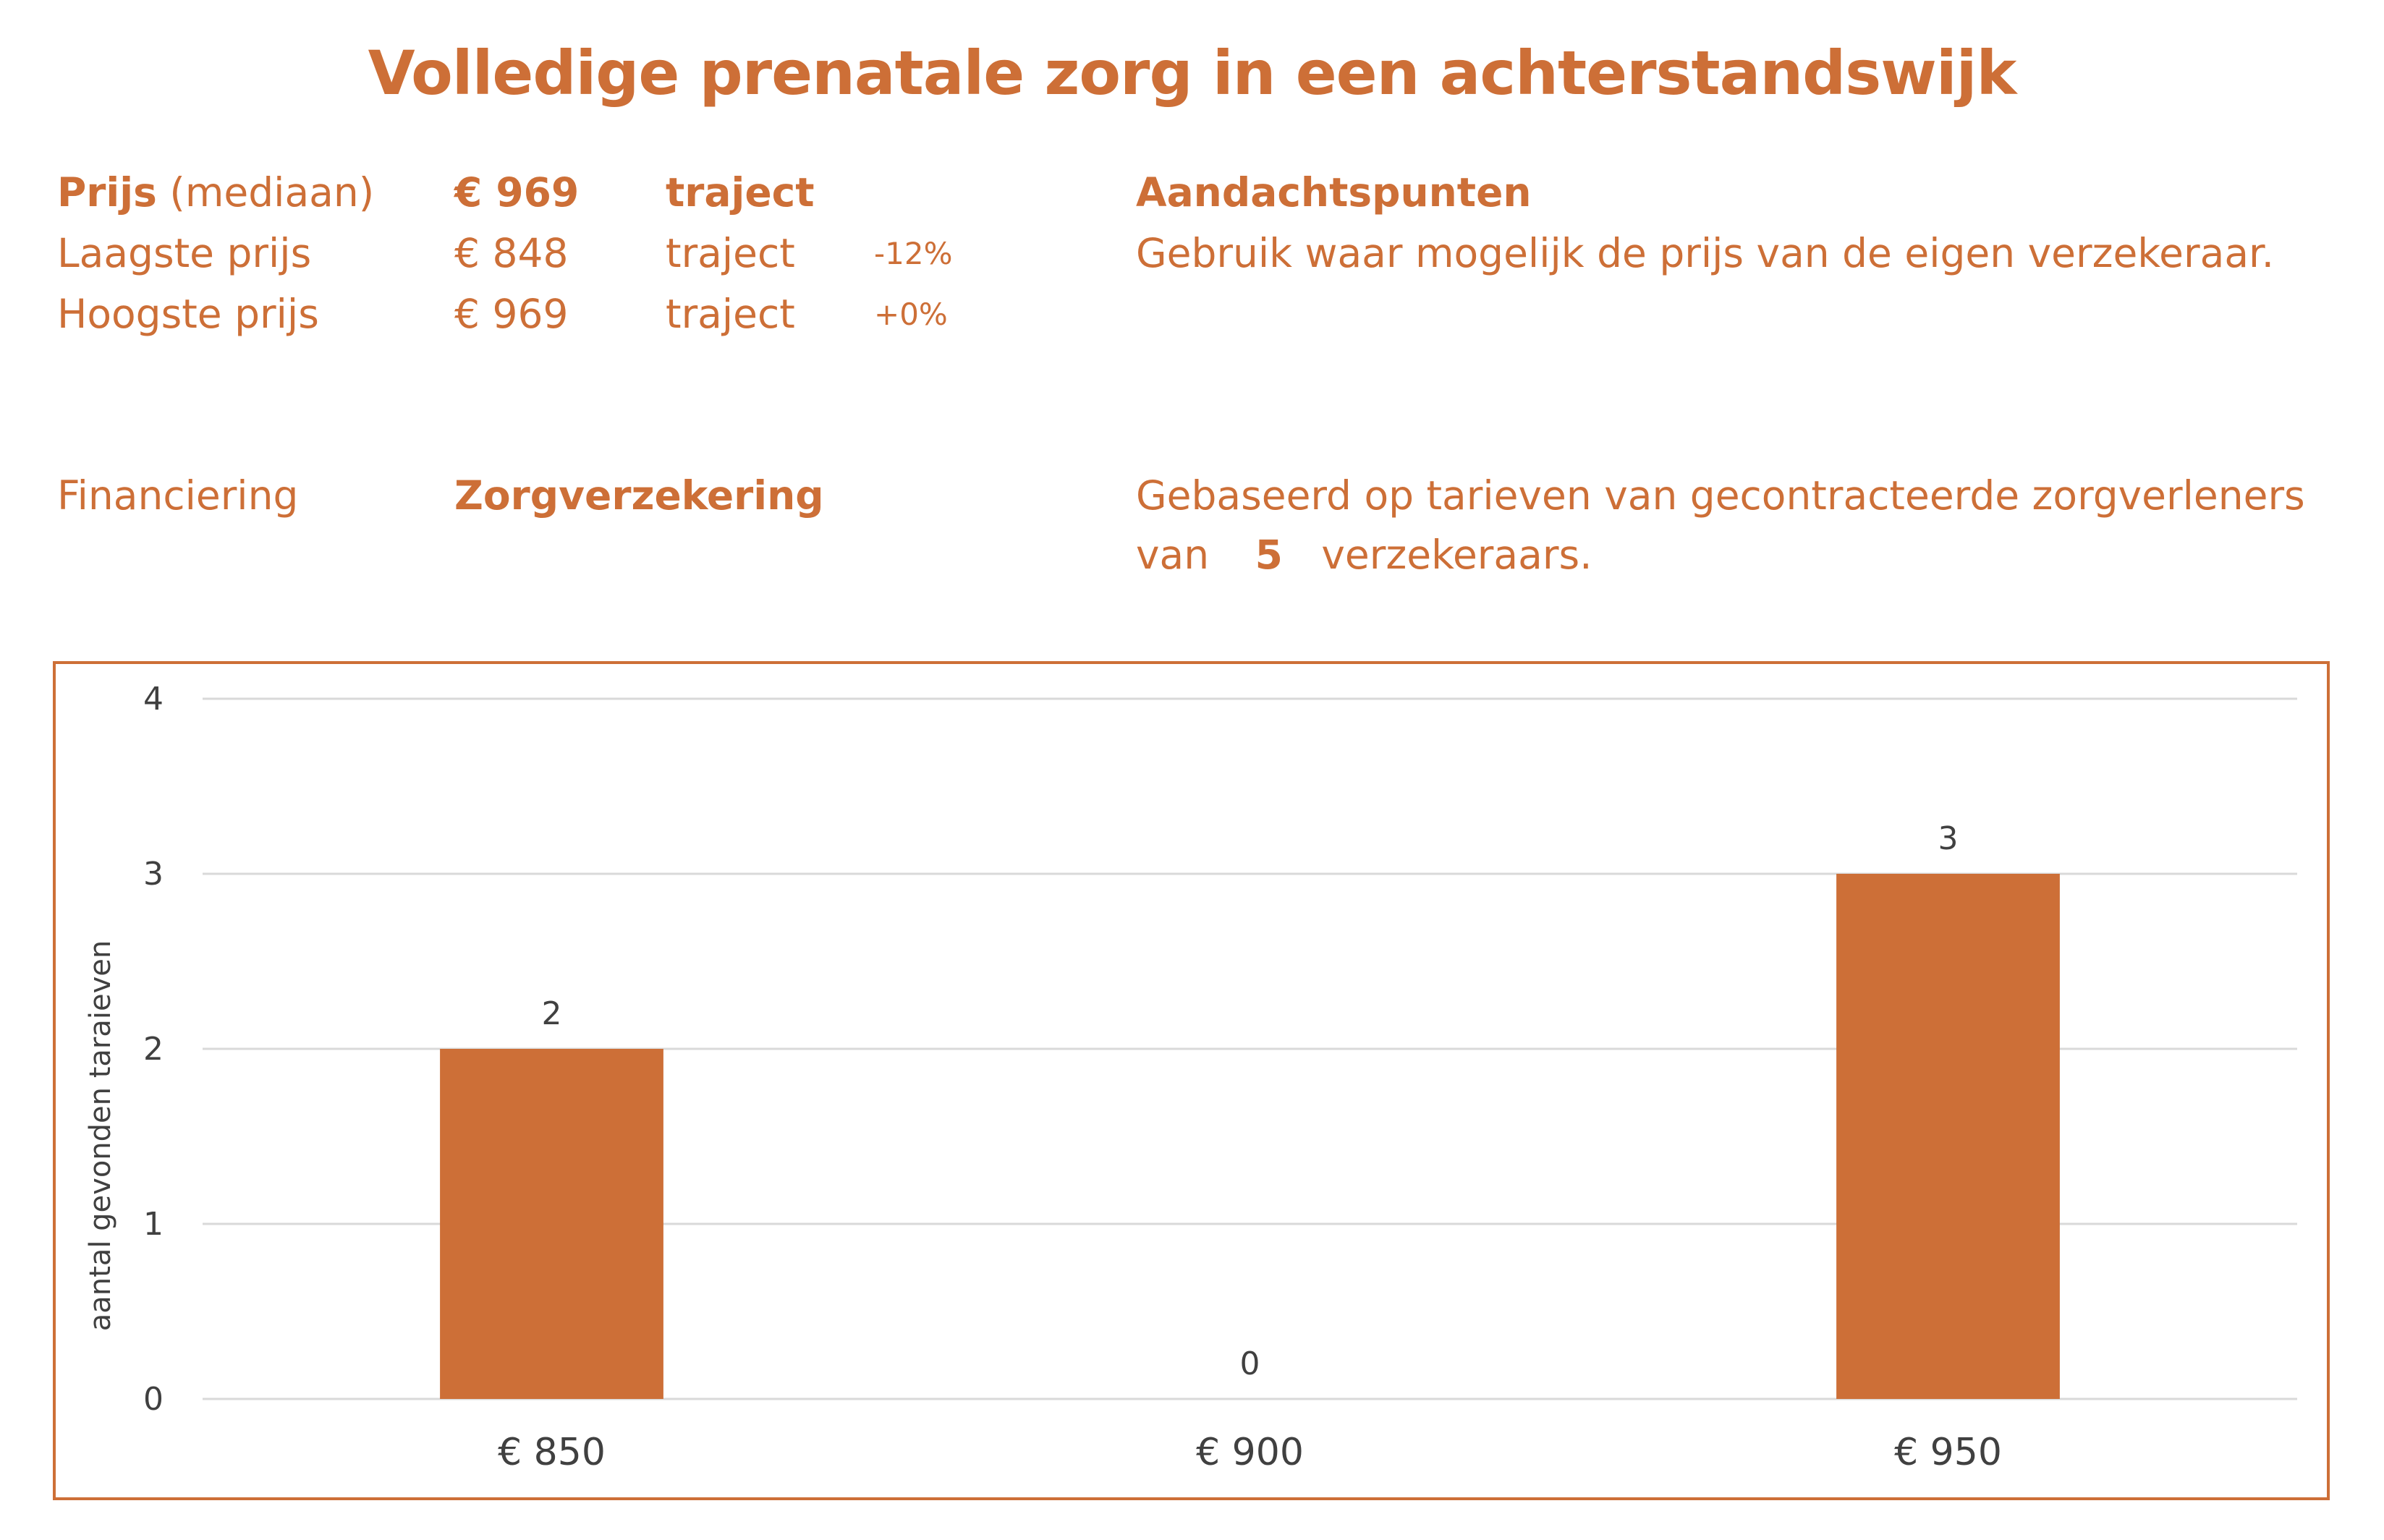 Image resolution: width=2384 pixels, height=1540 pixels. Describe the element at coordinates (188, 314) in the screenshot. I see `highest-price-label: Hoogste prijs` at that location.